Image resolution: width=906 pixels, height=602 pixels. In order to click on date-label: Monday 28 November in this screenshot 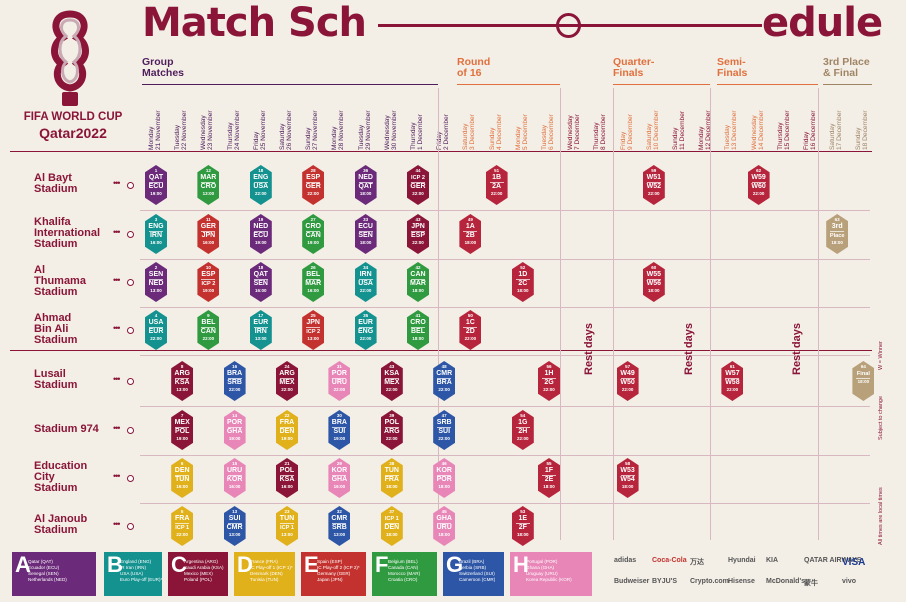, I will do `click(338, 130)`.